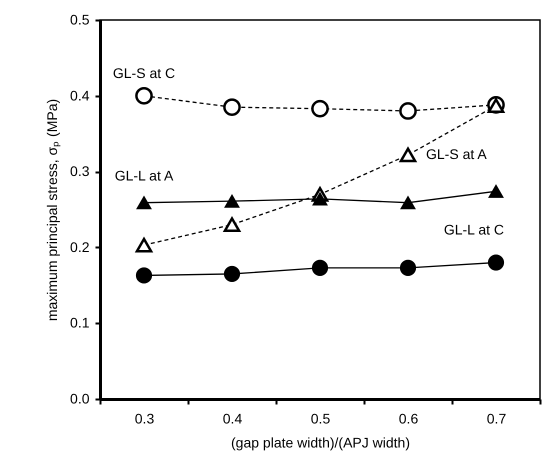  Describe the element at coordinates (80, 398) in the screenshot. I see `y-tick-label: 0.0` at that location.